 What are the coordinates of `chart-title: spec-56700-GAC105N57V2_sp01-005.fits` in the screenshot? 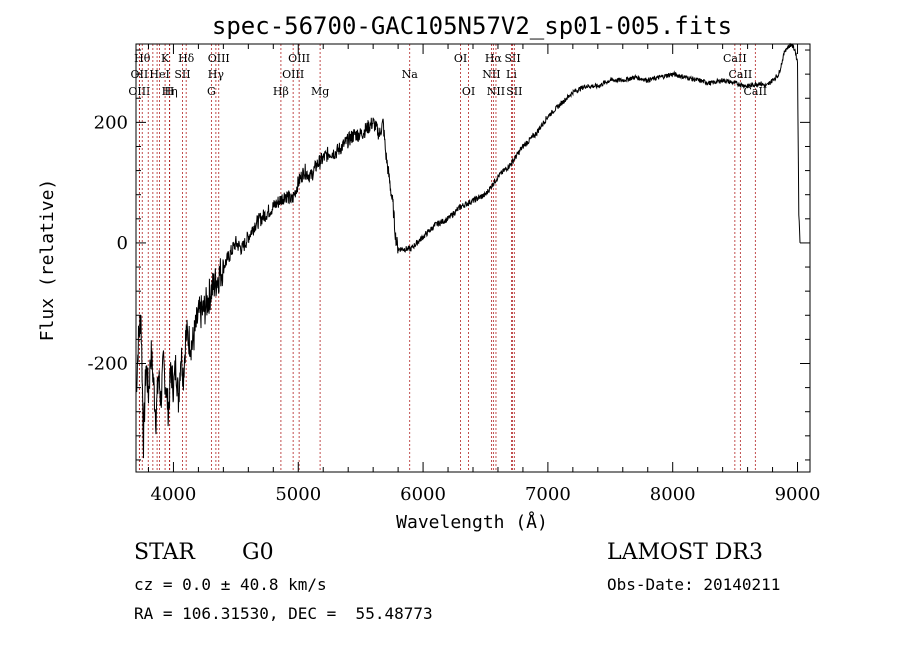 It's located at (472, 26).